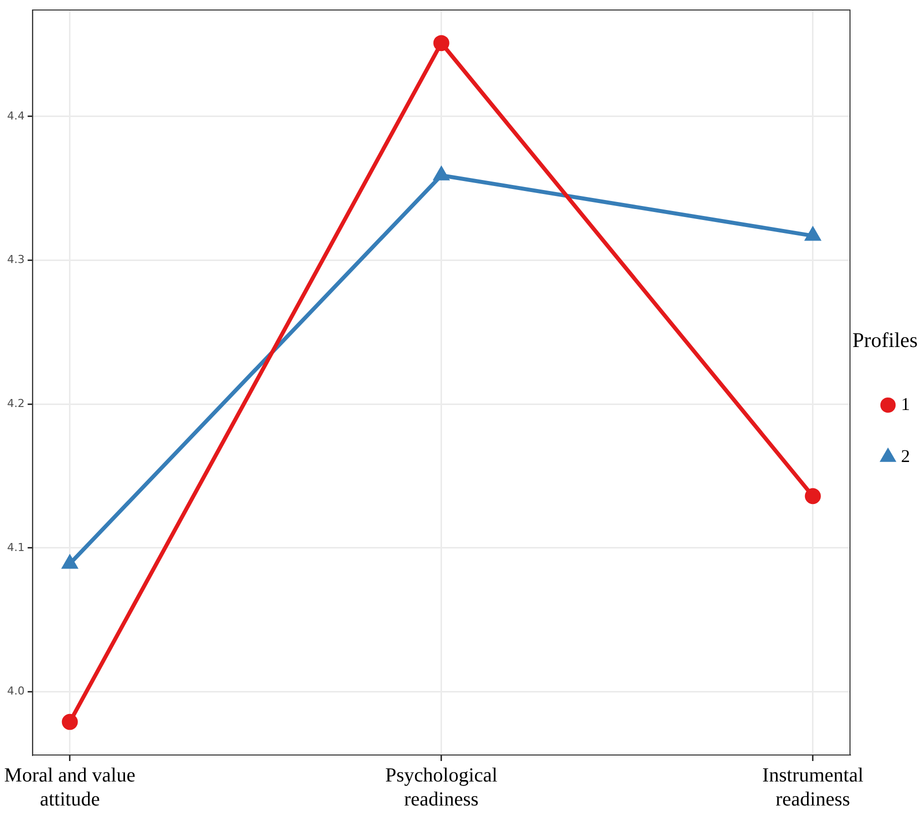  I want to click on y-tick-label: 4.0, so click(16, 691).